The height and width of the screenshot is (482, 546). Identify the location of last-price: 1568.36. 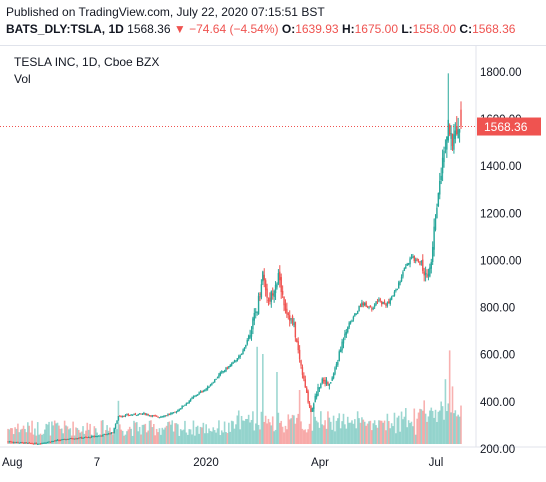
(149, 29).